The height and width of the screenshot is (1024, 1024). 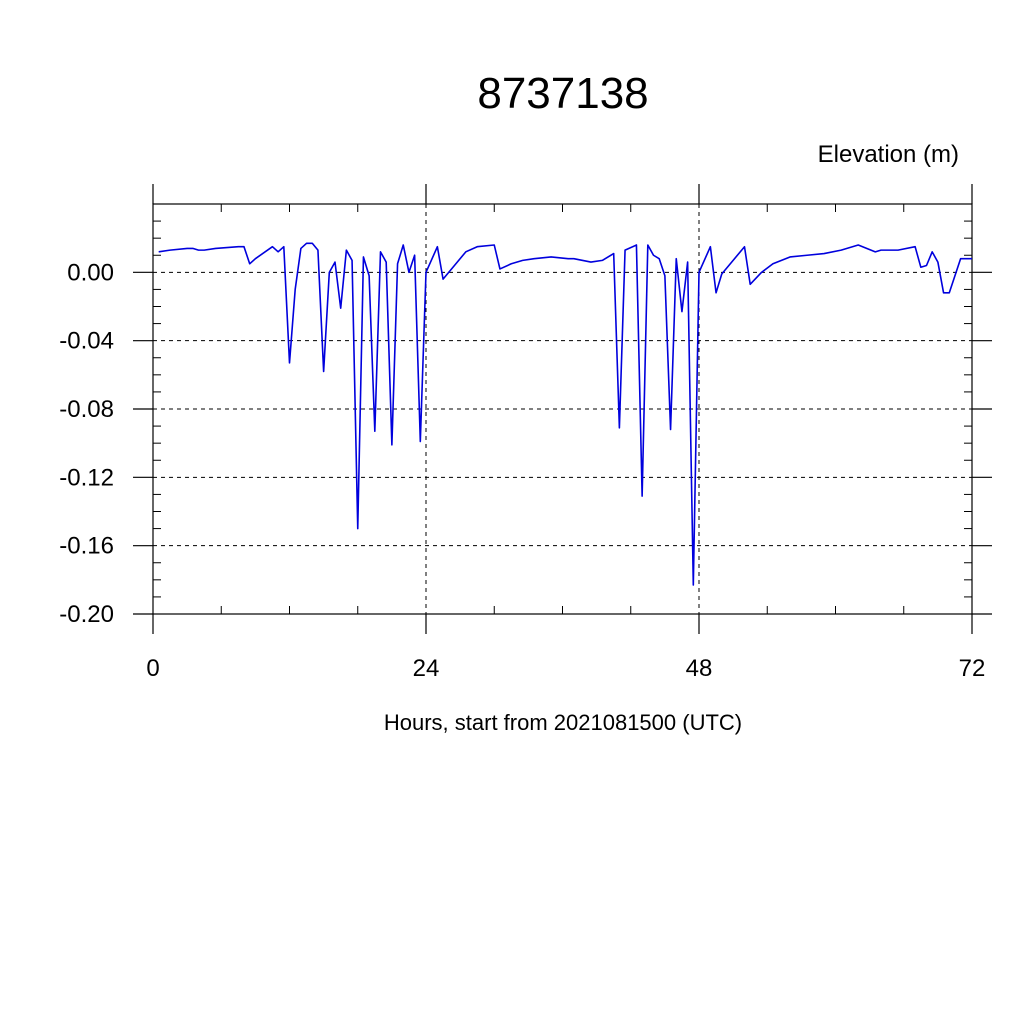 I want to click on y-tick-label-2: -0.12, so click(x=86, y=477).